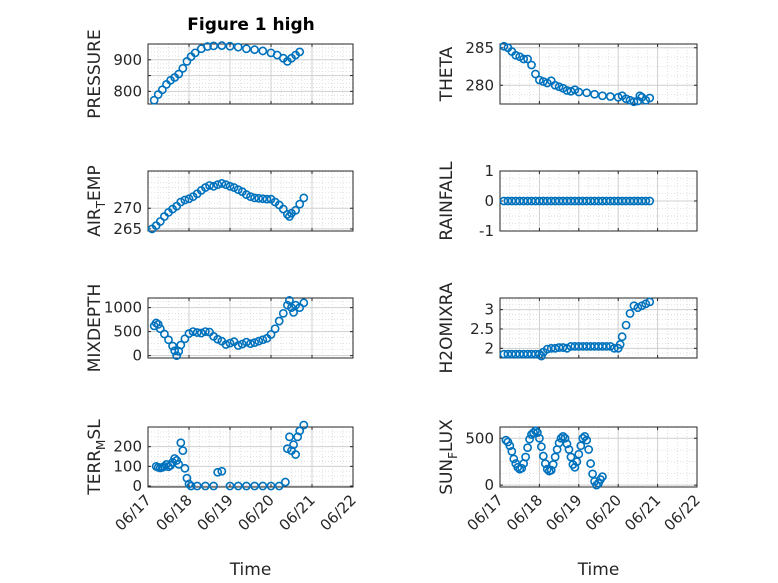  I want to click on y-tick-label: 1, so click(489, 171).